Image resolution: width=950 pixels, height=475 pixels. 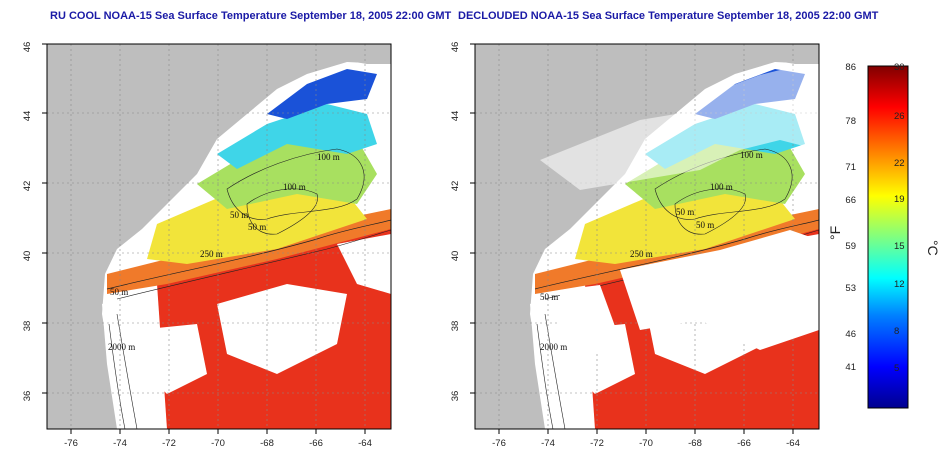 I want to click on colorbar-c-label: 12, so click(x=899, y=284).